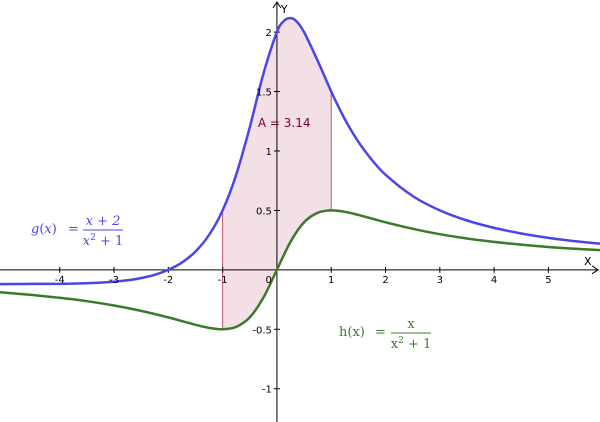 The height and width of the screenshot is (422, 600). What do you see at coordinates (417, 344) in the screenshot?
I see `formula-h-den-tail: + 1` at bounding box center [417, 344].